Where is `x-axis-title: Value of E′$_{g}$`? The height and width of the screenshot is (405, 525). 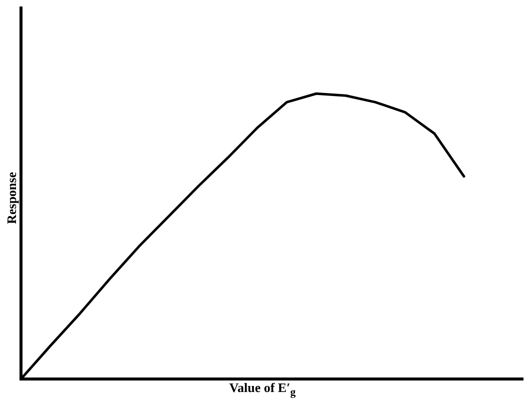 x-axis-title: Value of E′$_{g}$ is located at coordinates (262, 389).